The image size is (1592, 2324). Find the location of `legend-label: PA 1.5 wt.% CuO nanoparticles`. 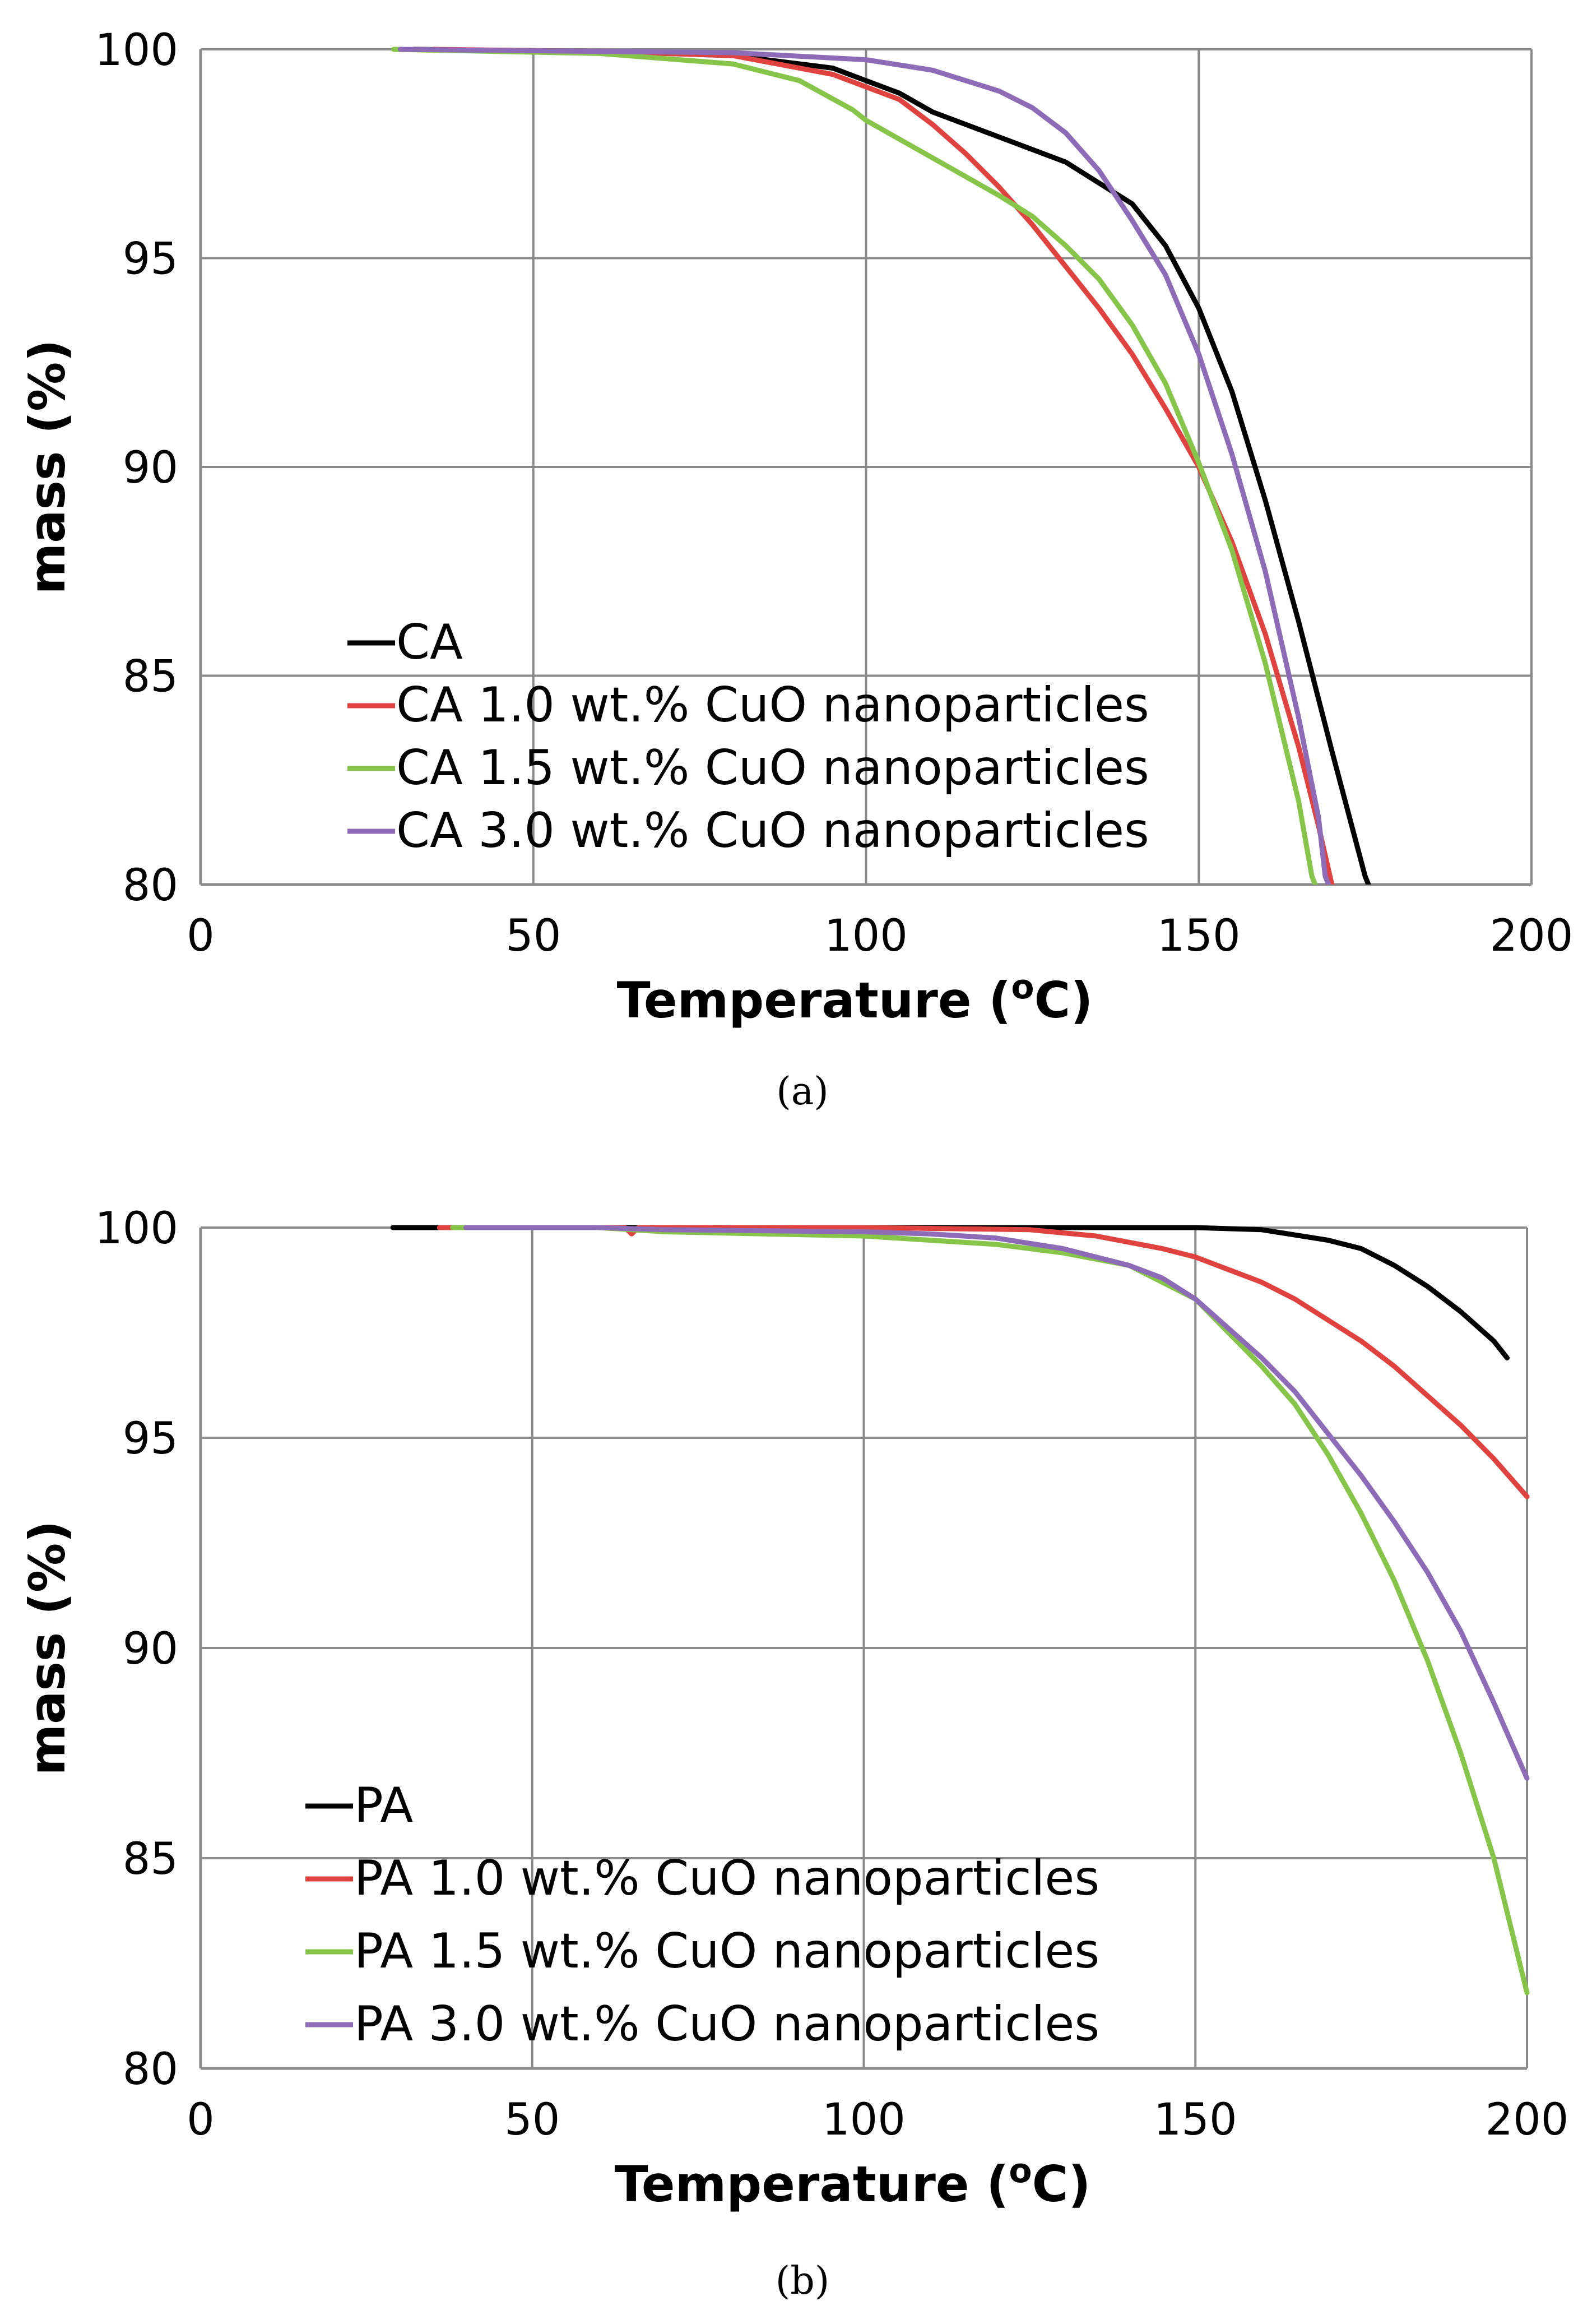

legend-label: PA 1.5 wt.% CuO nanoparticles is located at coordinates (726, 1951).